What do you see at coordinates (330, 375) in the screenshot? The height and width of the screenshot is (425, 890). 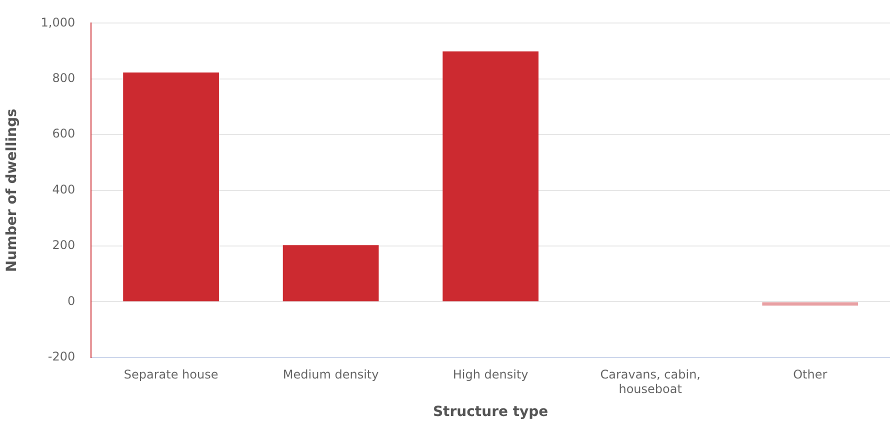 I see `x-tick-label: Medium density` at bounding box center [330, 375].